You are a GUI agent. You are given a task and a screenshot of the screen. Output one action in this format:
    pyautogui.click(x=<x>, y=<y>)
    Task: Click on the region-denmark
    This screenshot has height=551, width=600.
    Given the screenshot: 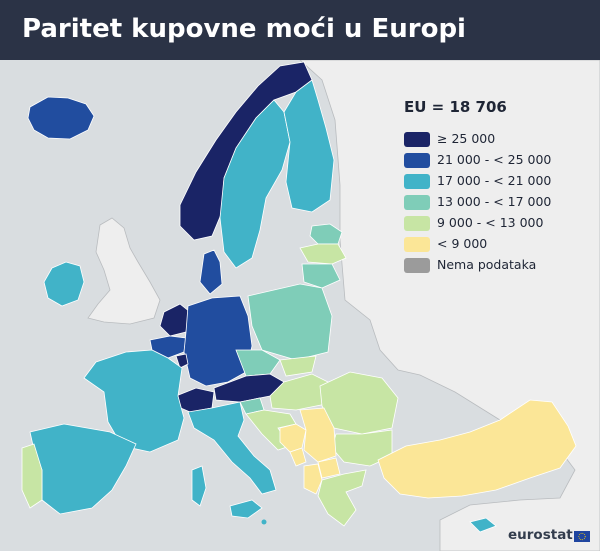 What is the action you would take?
    pyautogui.click(x=211, y=272)
    